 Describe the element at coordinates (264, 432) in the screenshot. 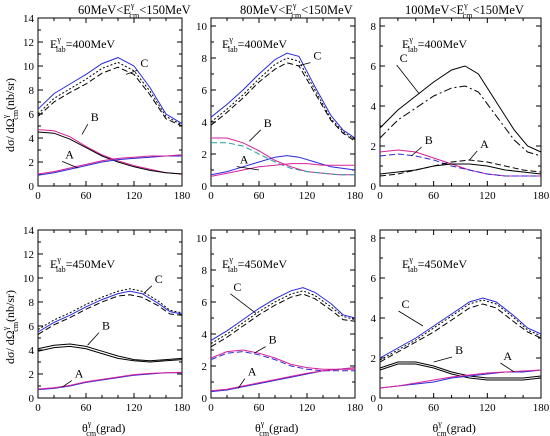

I see `x-axis-label-sub: cm` at that location.